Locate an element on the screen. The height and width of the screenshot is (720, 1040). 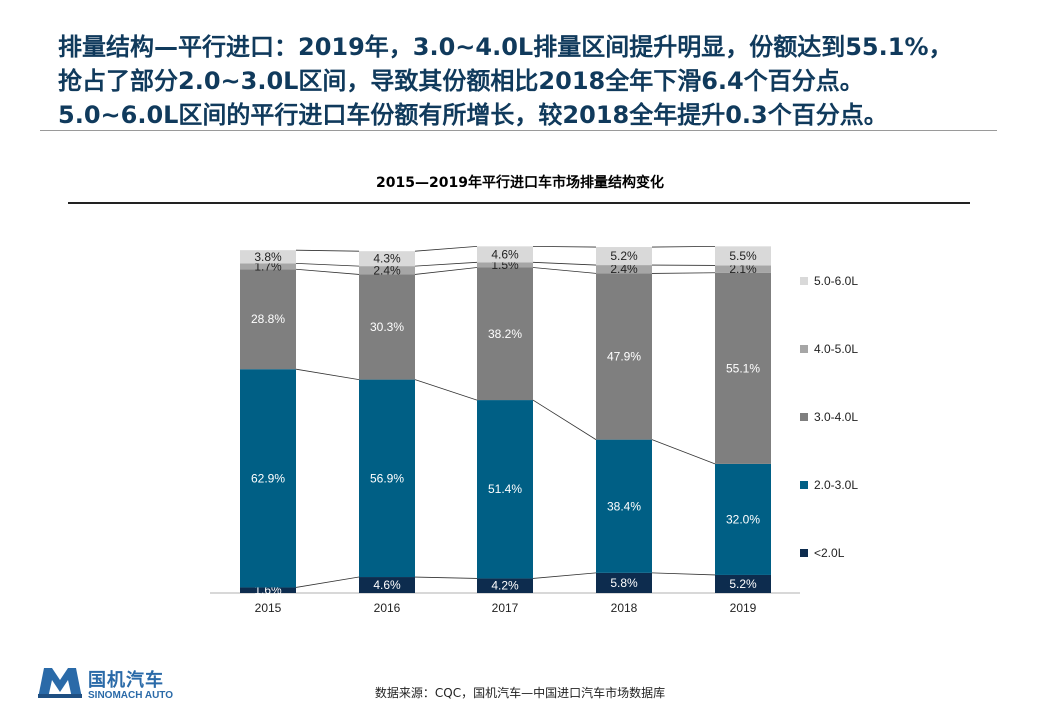
x-tick-label-2018: 2018 is located at coordinates (624, 608).